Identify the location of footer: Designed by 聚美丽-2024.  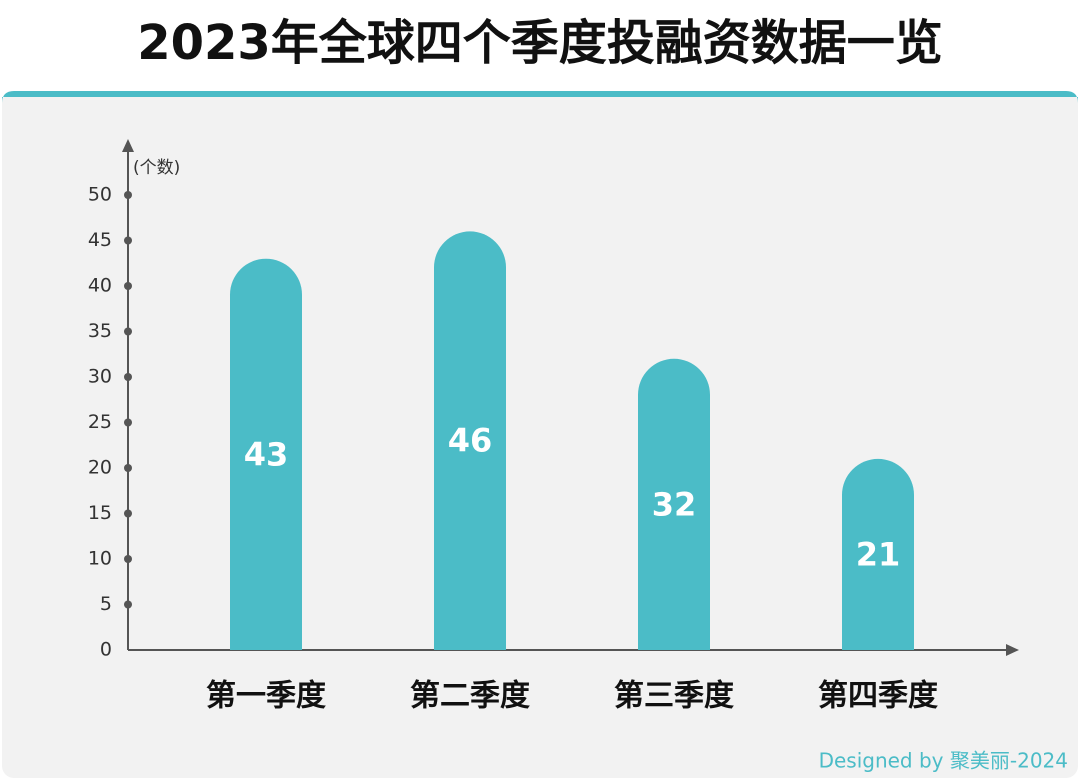
(943, 761).